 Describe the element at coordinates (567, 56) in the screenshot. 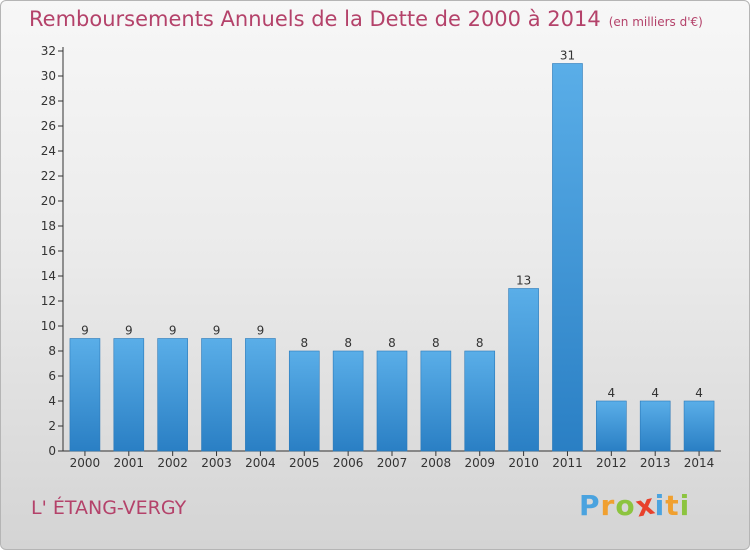

I see `bar-value-label: 31` at that location.